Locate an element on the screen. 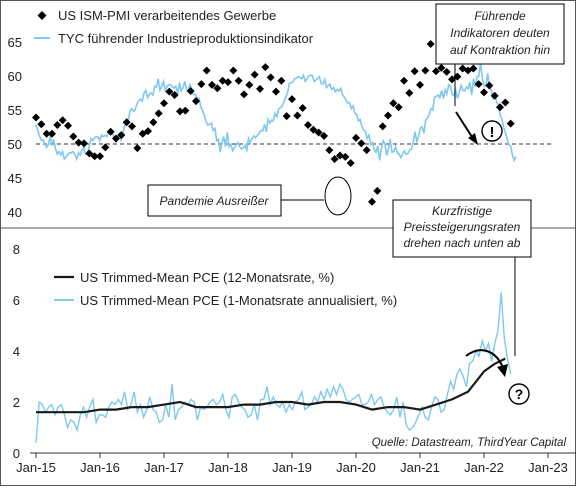  y-tick-label: 45 is located at coordinates (15, 178).